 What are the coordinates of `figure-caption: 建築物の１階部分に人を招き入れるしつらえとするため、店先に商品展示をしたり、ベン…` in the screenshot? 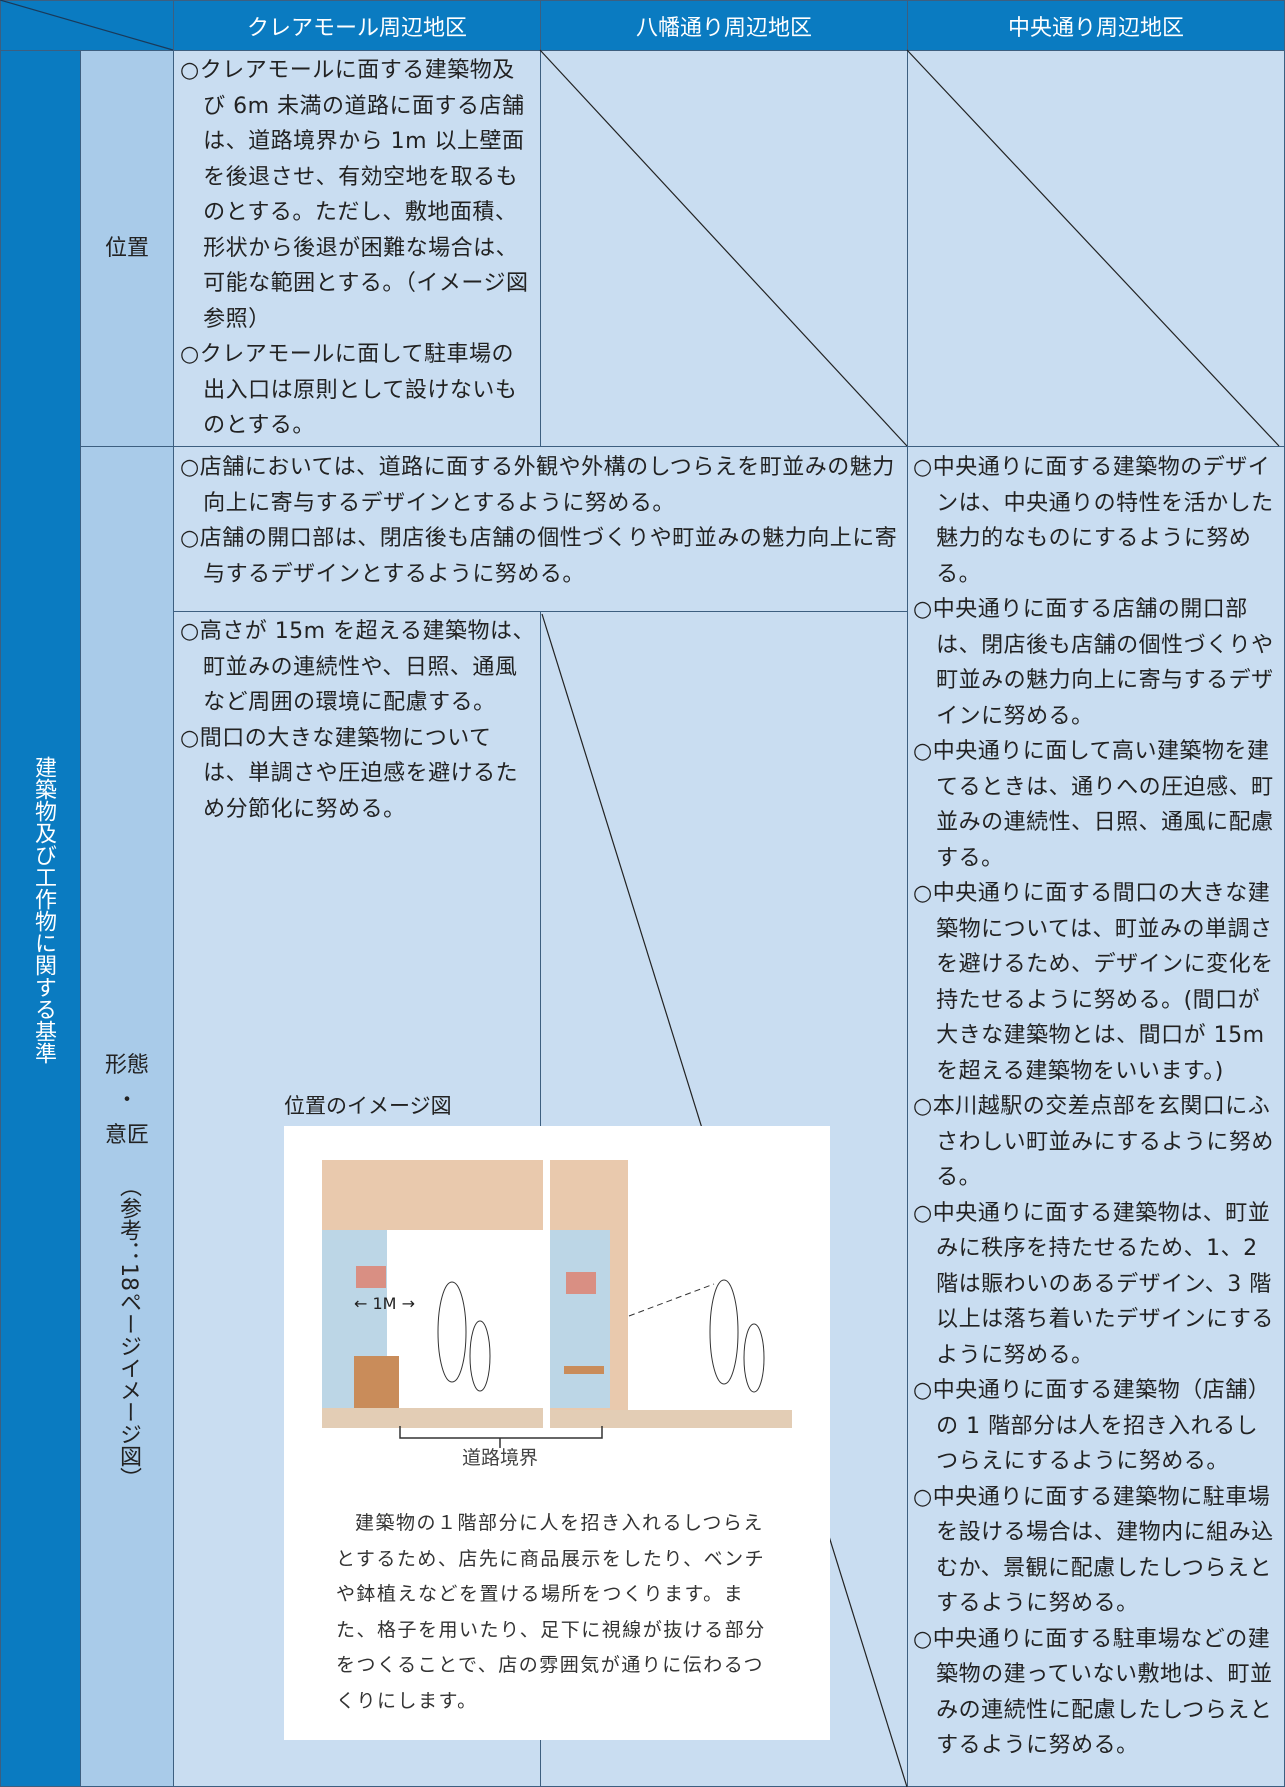 It's located at (551, 1612).